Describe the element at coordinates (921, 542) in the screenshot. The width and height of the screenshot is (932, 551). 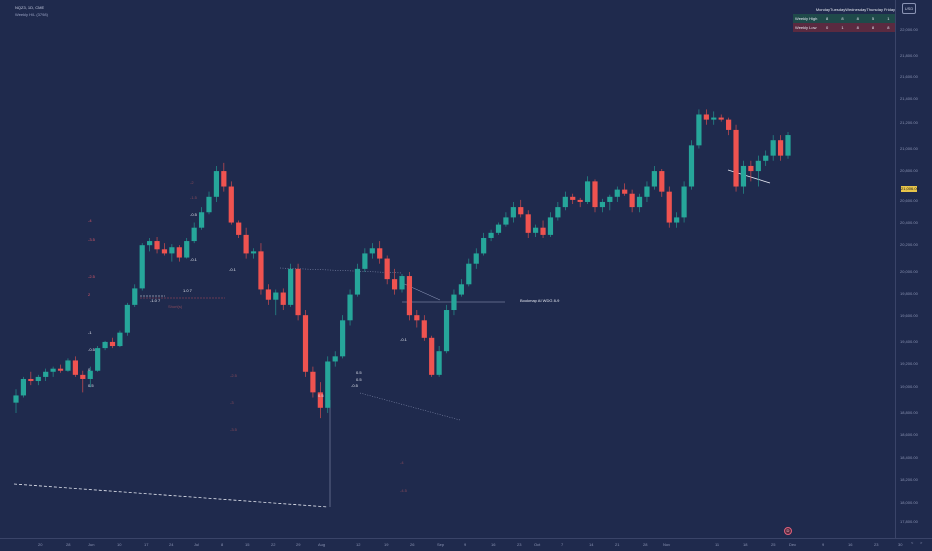
I see `scroll-right-icon: >` at that location.